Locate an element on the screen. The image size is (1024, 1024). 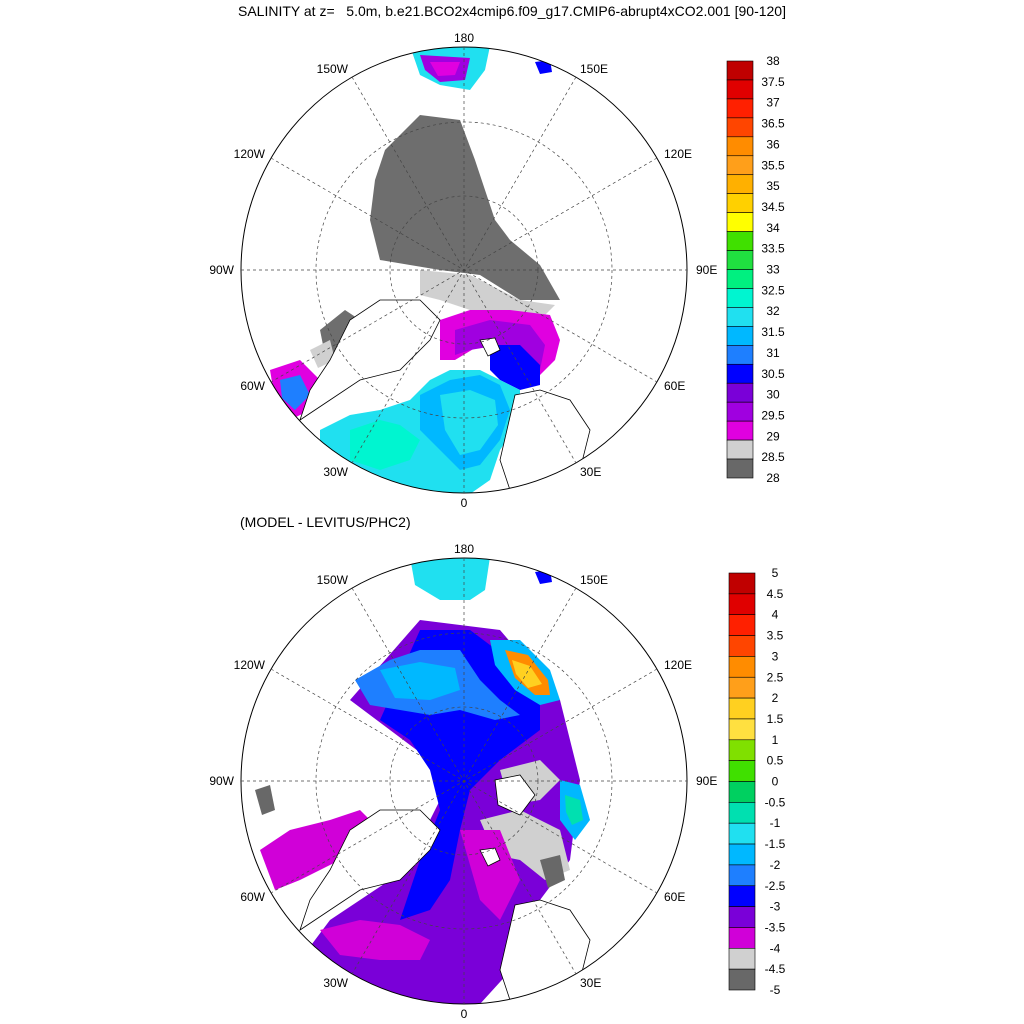
colorbar-label: 1.5 is located at coordinates (775, 719).